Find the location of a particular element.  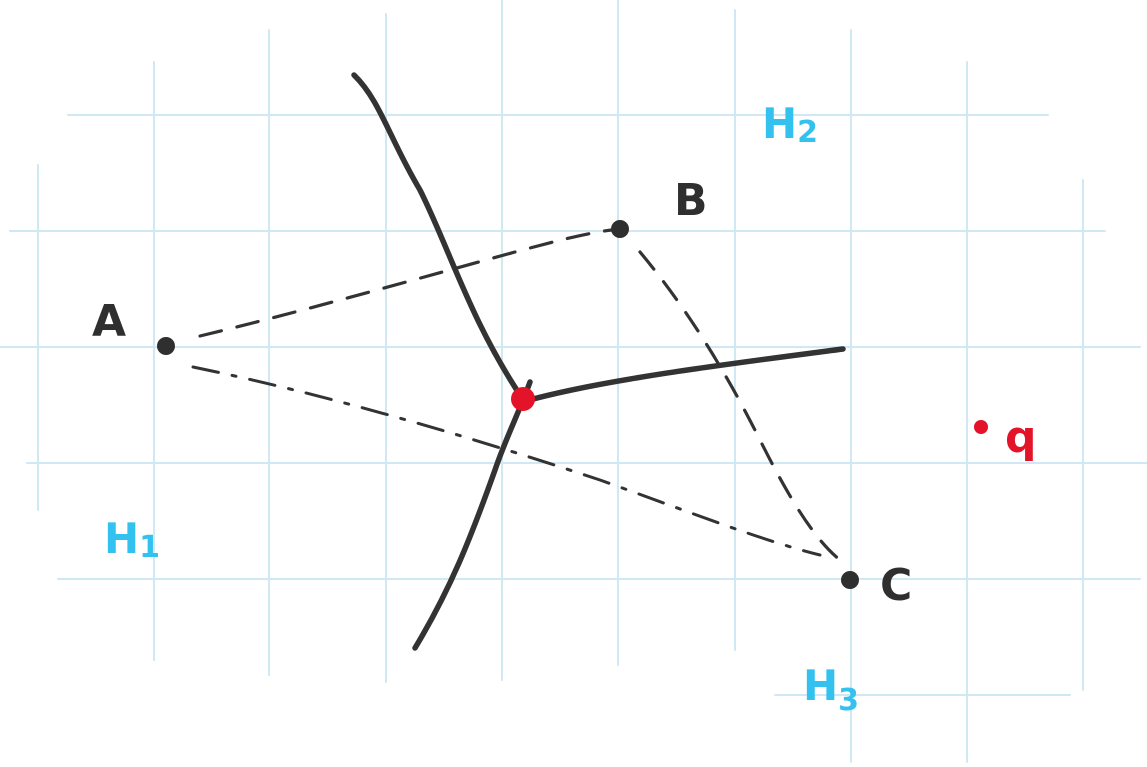

point-b-marker is located at coordinates (620, 229).